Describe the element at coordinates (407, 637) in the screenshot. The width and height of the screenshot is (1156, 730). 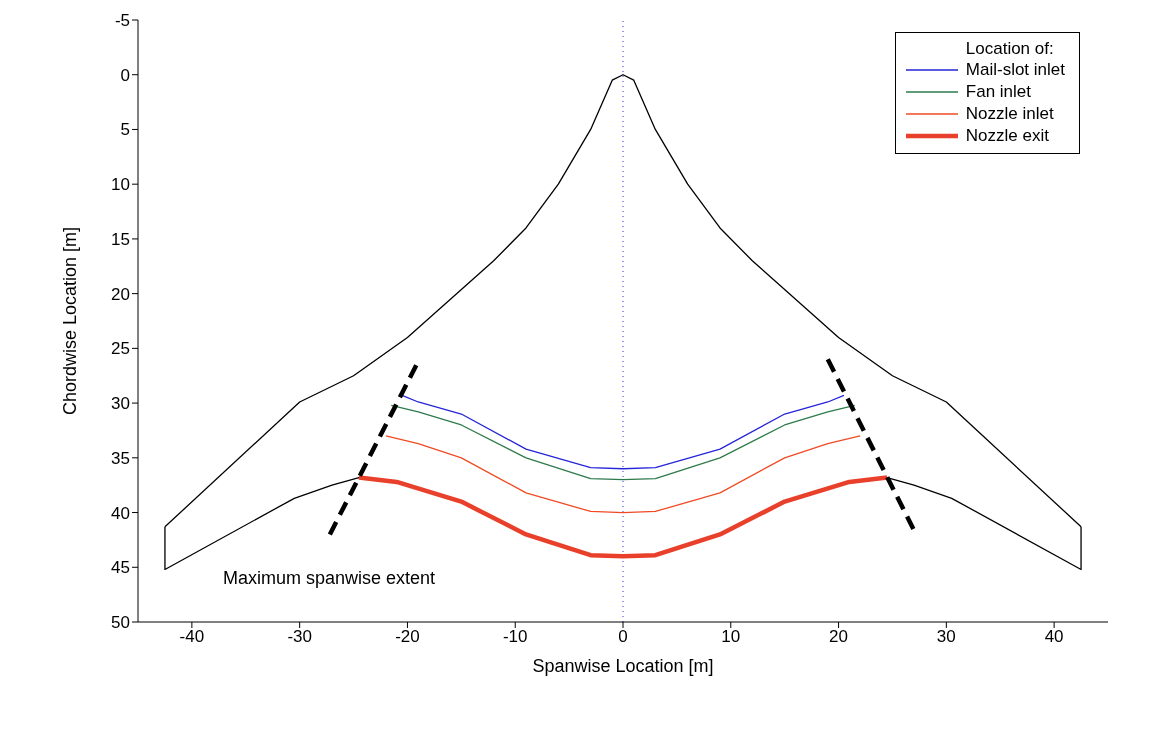
I see `x-tick-label: -20` at that location.